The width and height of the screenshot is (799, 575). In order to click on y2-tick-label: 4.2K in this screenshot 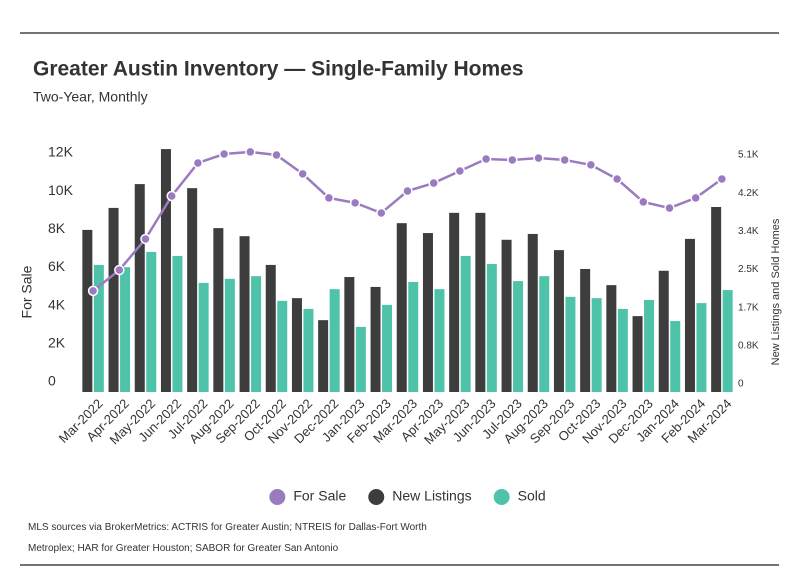, I will do `click(748, 193)`.